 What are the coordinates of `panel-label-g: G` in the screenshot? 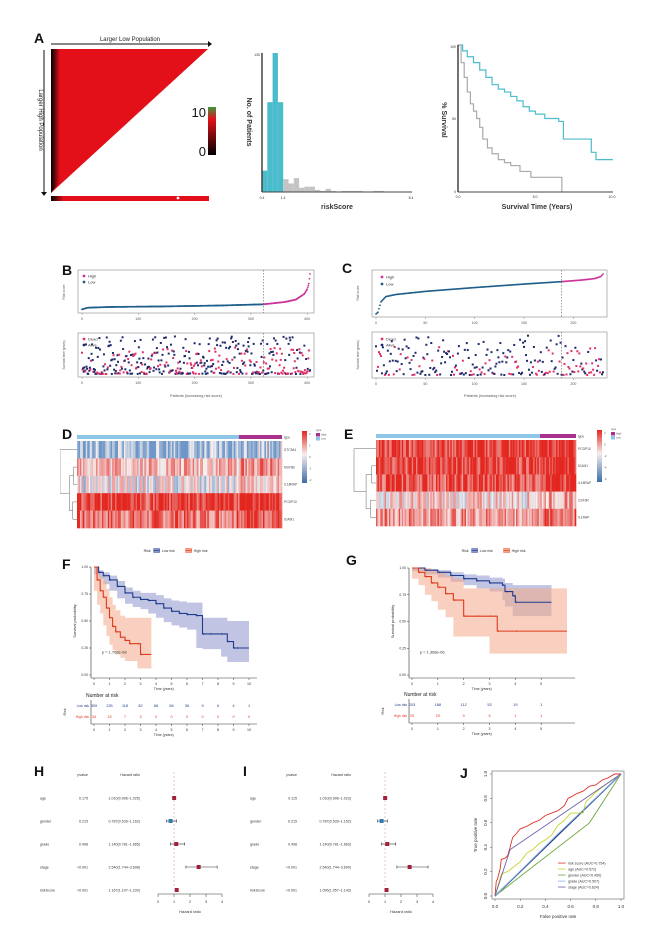 It's located at (351, 560).